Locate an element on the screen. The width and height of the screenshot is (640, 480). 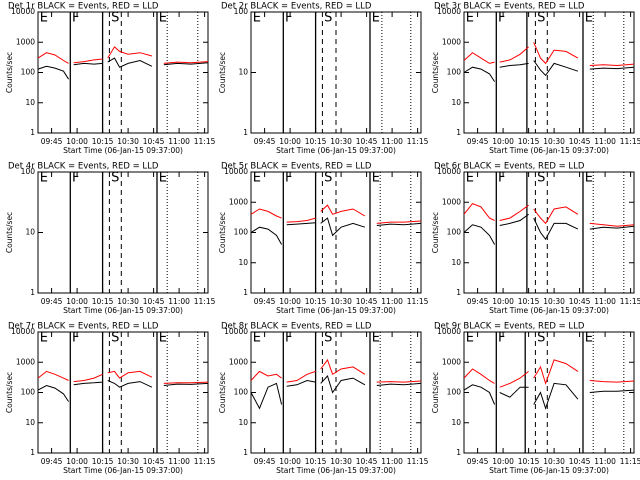
panel-title: Det 3r BLACK = Events, RED = LLD is located at coordinates (509, 7).